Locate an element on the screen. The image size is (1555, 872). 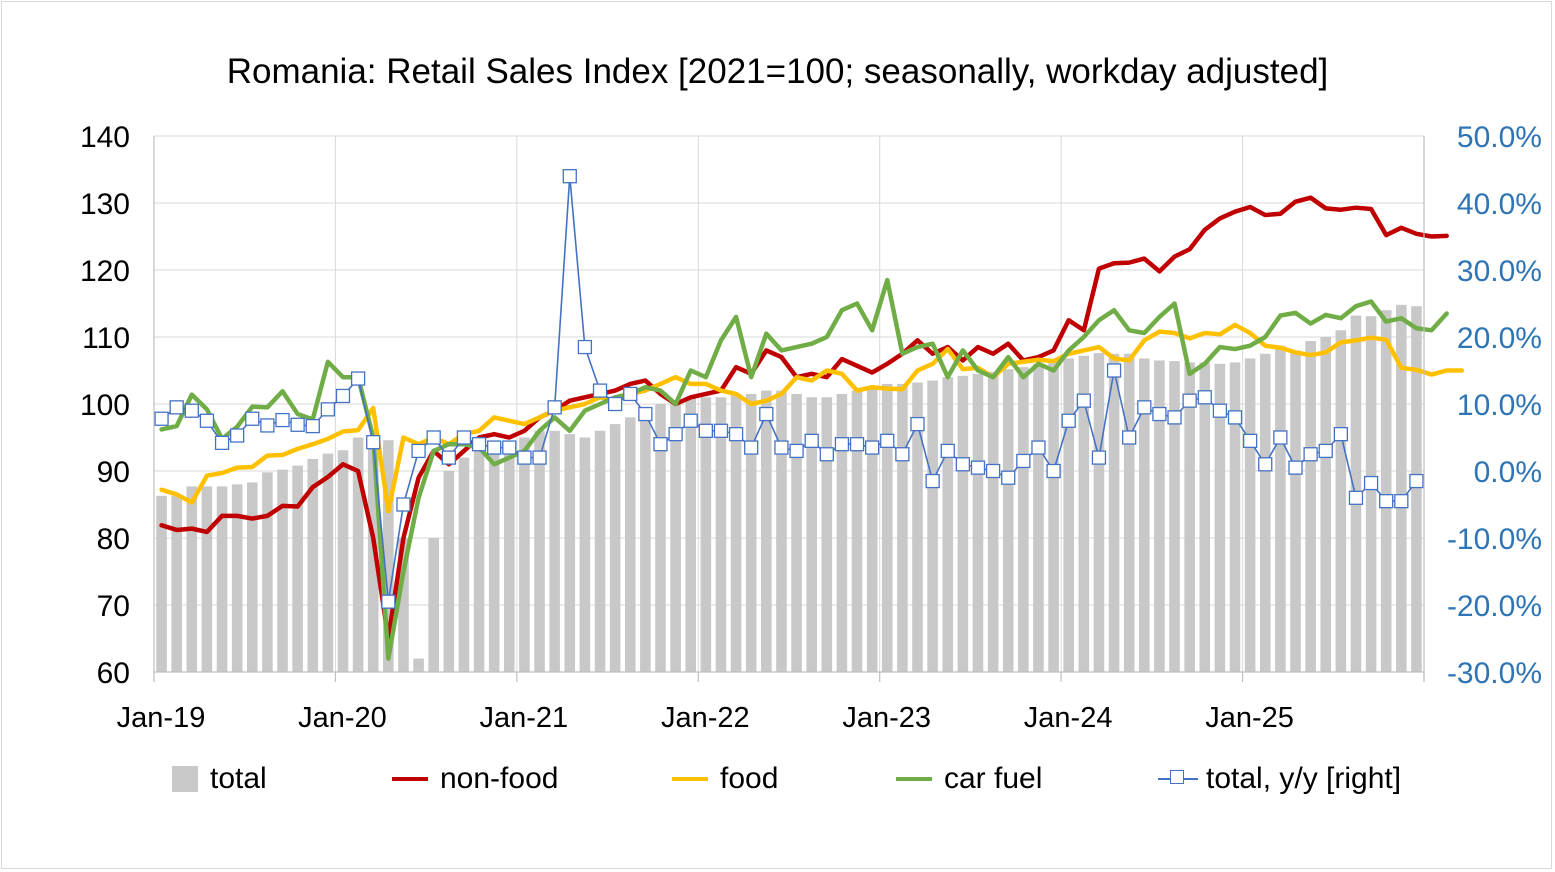
legend-item-food: food is located at coordinates (725, 779).